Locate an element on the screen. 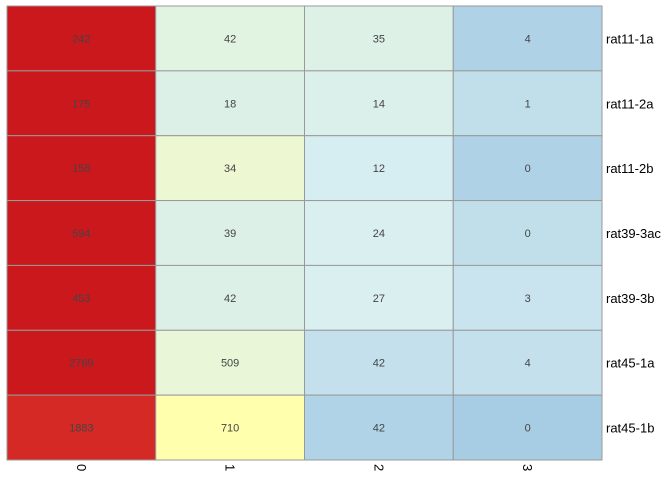 This screenshot has width=672, height=480. cell-value-label: 175 is located at coordinates (81, 104).